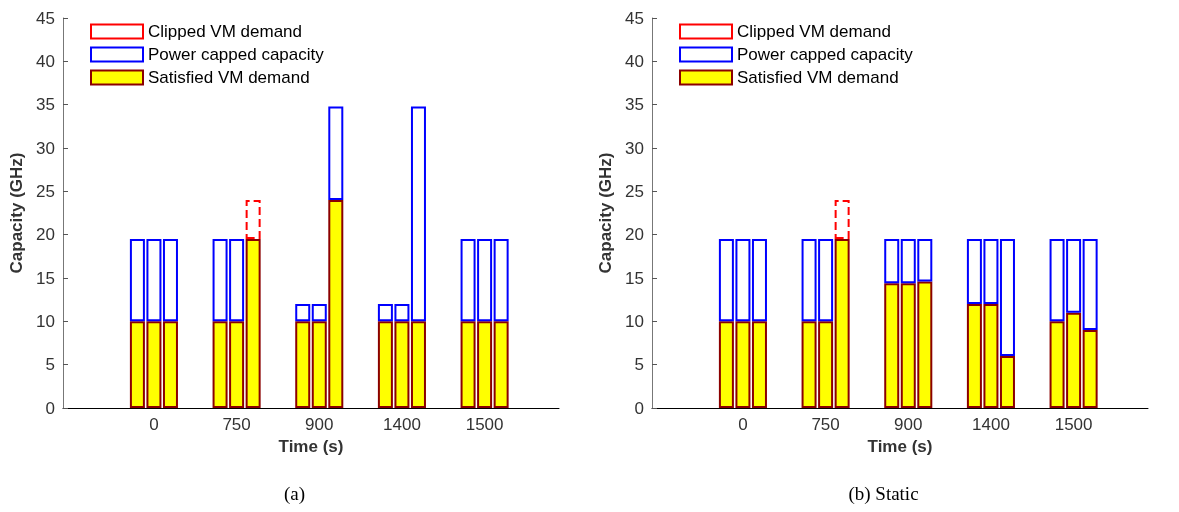 The image size is (1179, 512). What do you see at coordinates (294, 494) in the screenshot?
I see `text: (a)` at bounding box center [294, 494].